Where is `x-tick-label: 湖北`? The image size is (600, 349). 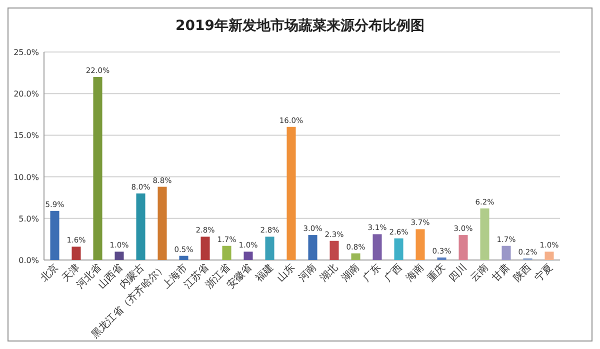 x-tick-label: 湖北 is located at coordinates (329, 273).